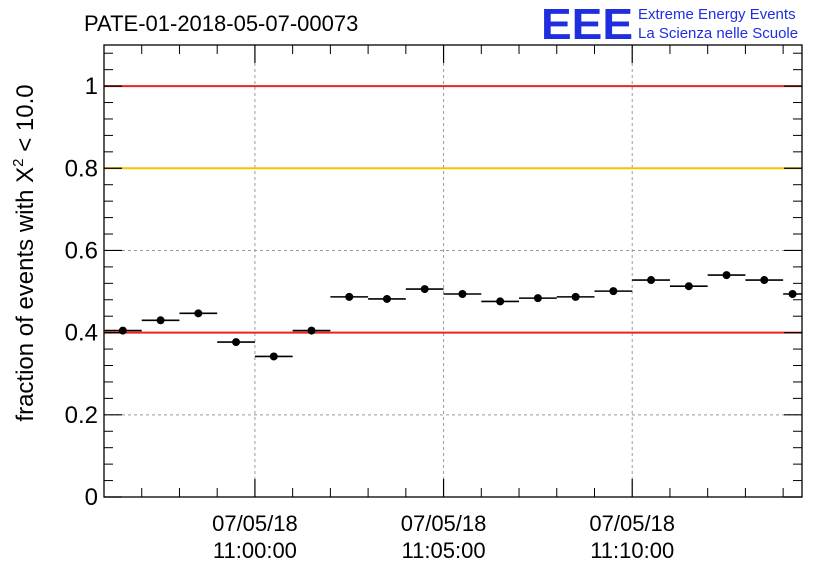 The image size is (836, 572). I want to click on x-tick-time-label: 11:10:00, so click(632, 550).